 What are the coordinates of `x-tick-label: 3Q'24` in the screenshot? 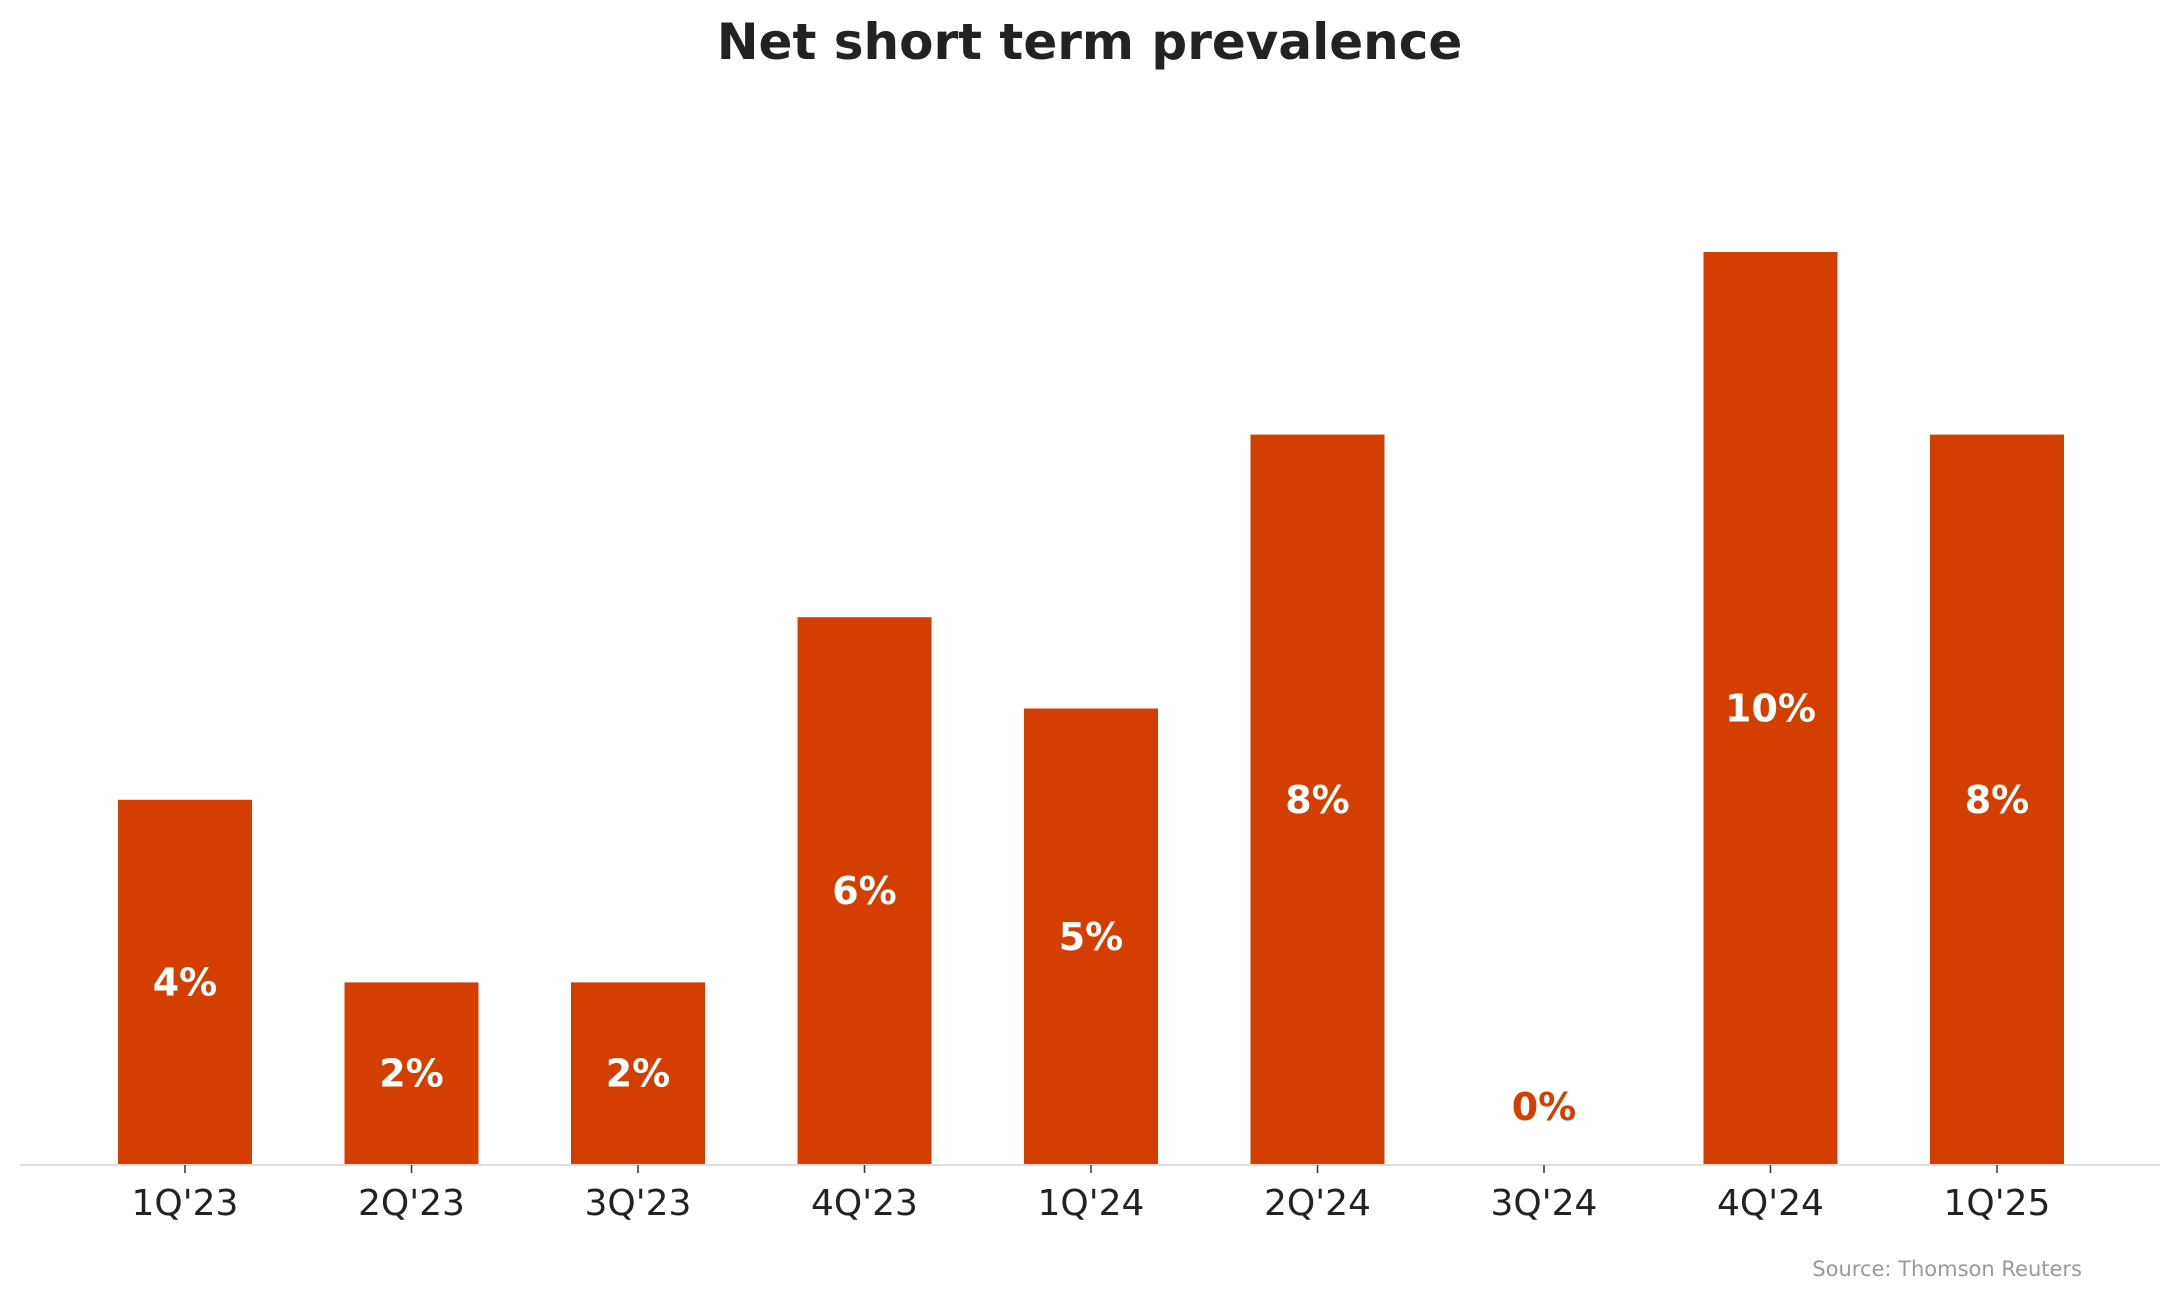 It's located at (1544, 1203).